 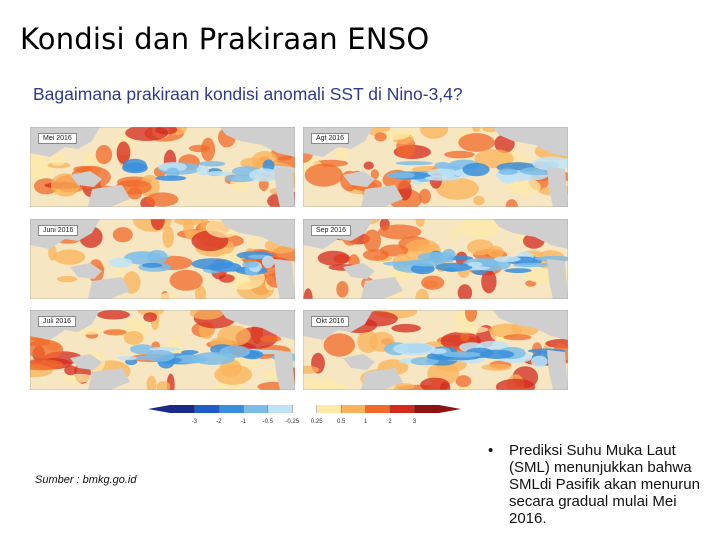 I want to click on colorbar-right-arrow, so click(x=450, y=409).